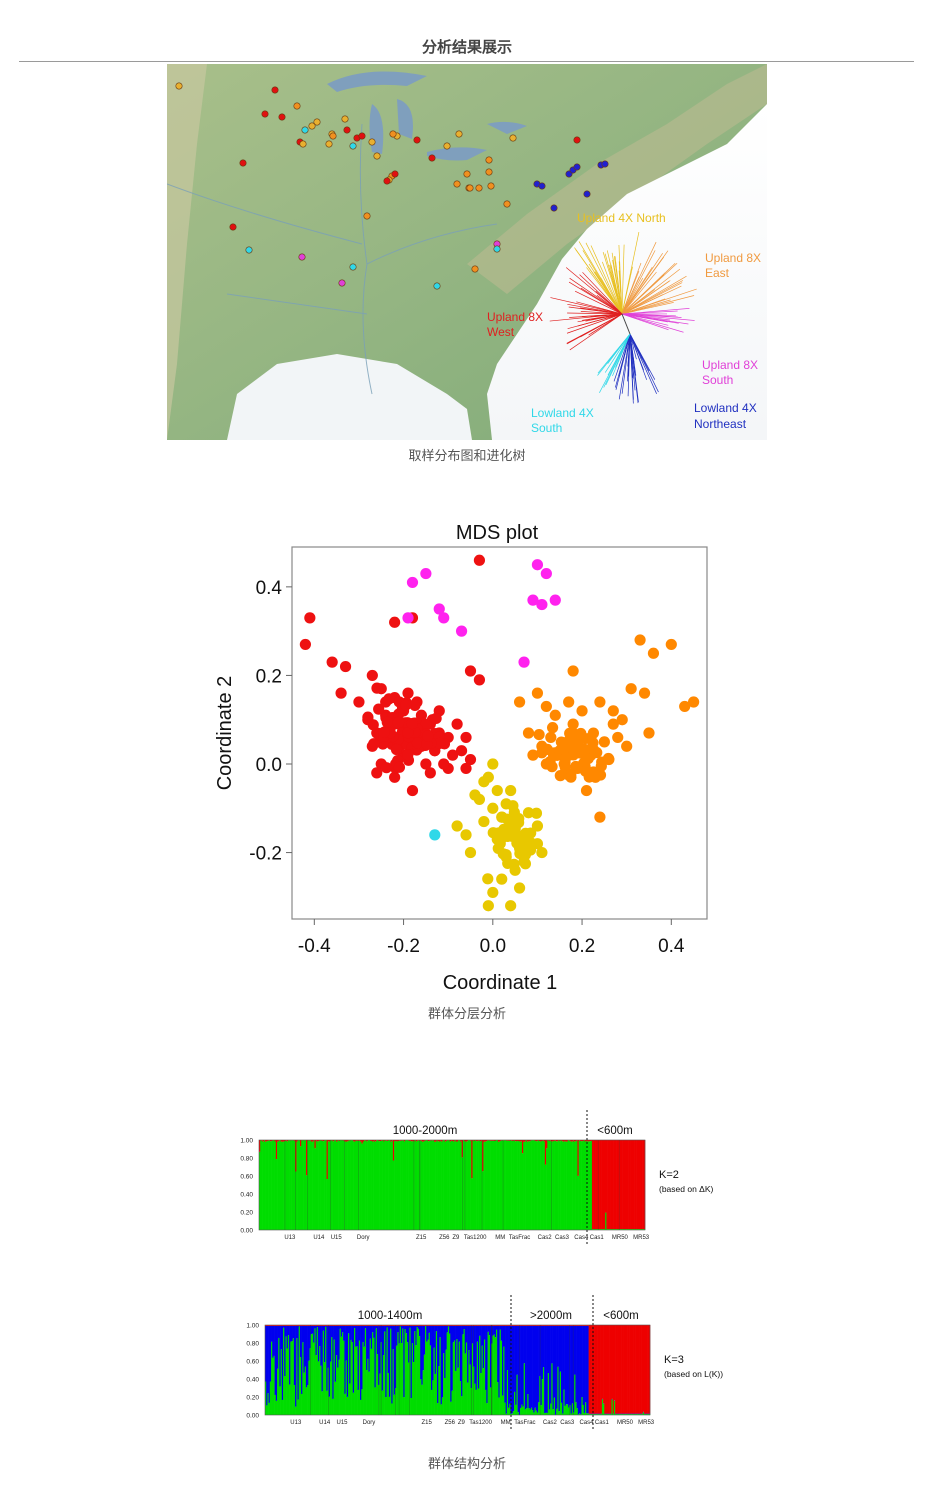  I want to click on map-great-lakes, so click(427, 116).